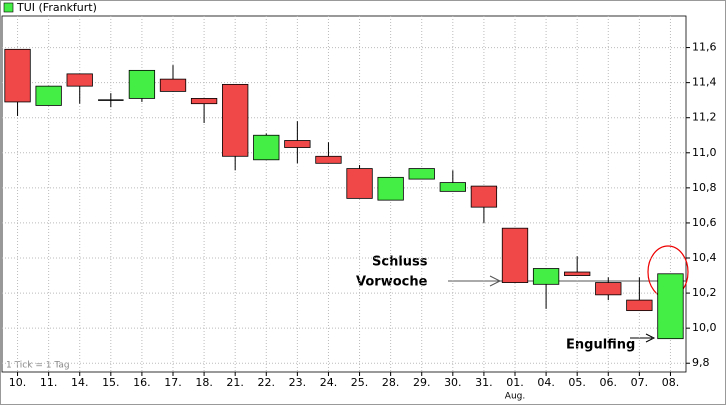 The height and width of the screenshot is (405, 726). What do you see at coordinates (515, 397) in the screenshot?
I see `x-month-label: Aug.` at bounding box center [515, 397].